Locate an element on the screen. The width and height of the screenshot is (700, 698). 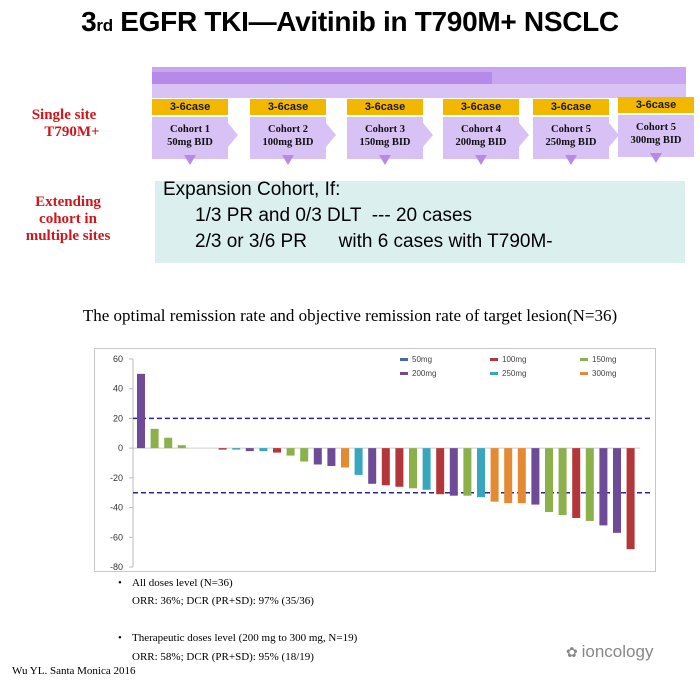
y-tick-label: -60 is located at coordinates (116, 537).